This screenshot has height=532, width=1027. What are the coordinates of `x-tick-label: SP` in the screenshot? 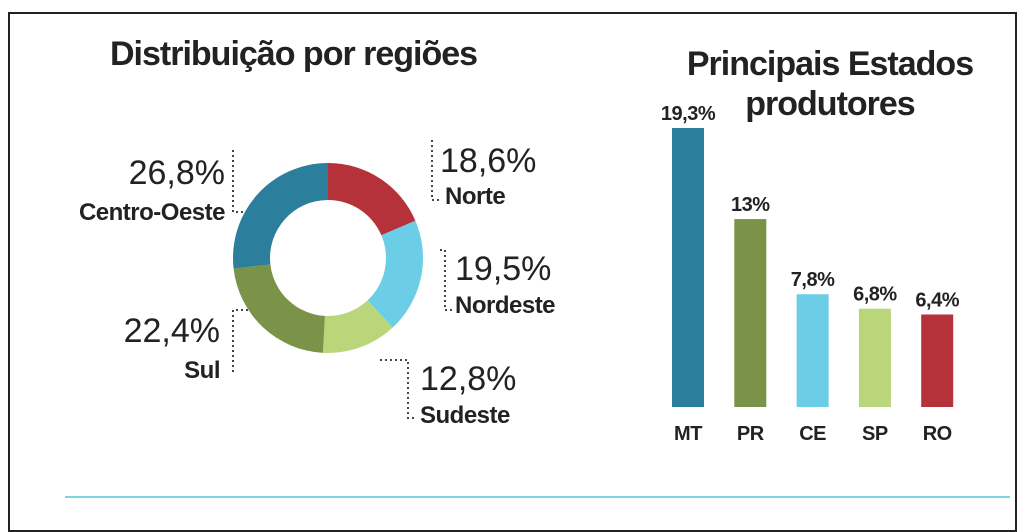 It's located at (875, 434).